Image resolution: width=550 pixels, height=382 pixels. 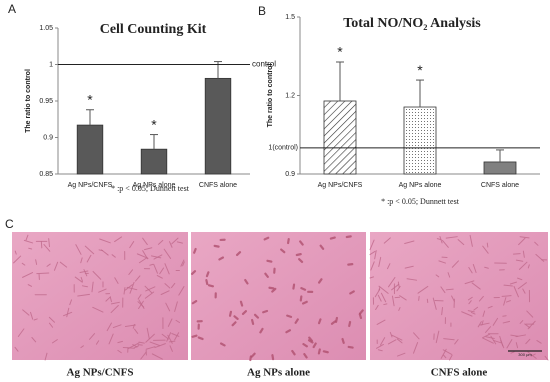 What do you see at coordinates (420, 140) in the screenshot?
I see `bar` at bounding box center [420, 140].